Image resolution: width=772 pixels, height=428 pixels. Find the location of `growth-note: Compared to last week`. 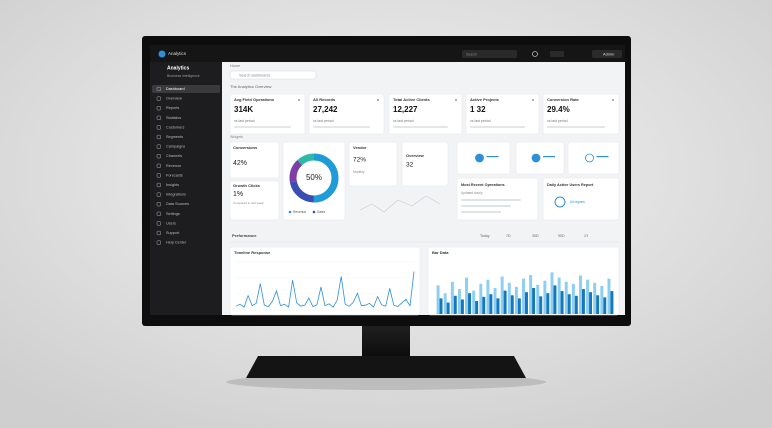

growth-note: Compared to last week is located at coordinates (248, 203).